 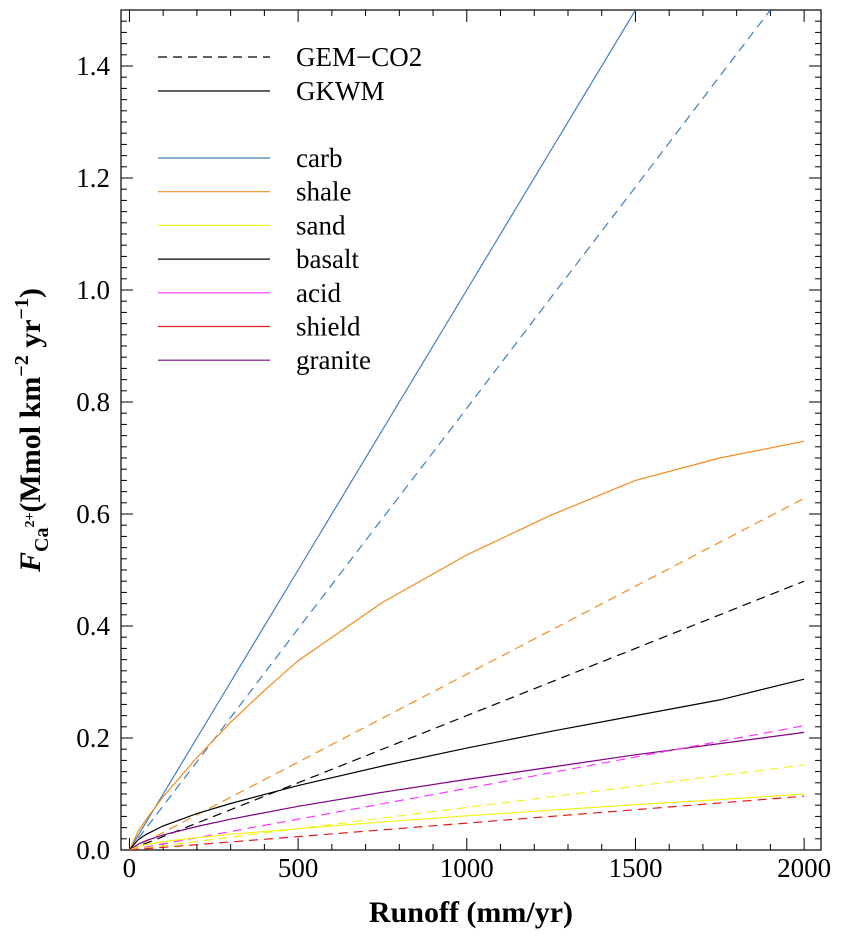 I want to click on y-tick-label: 1.4, so click(x=93, y=66).